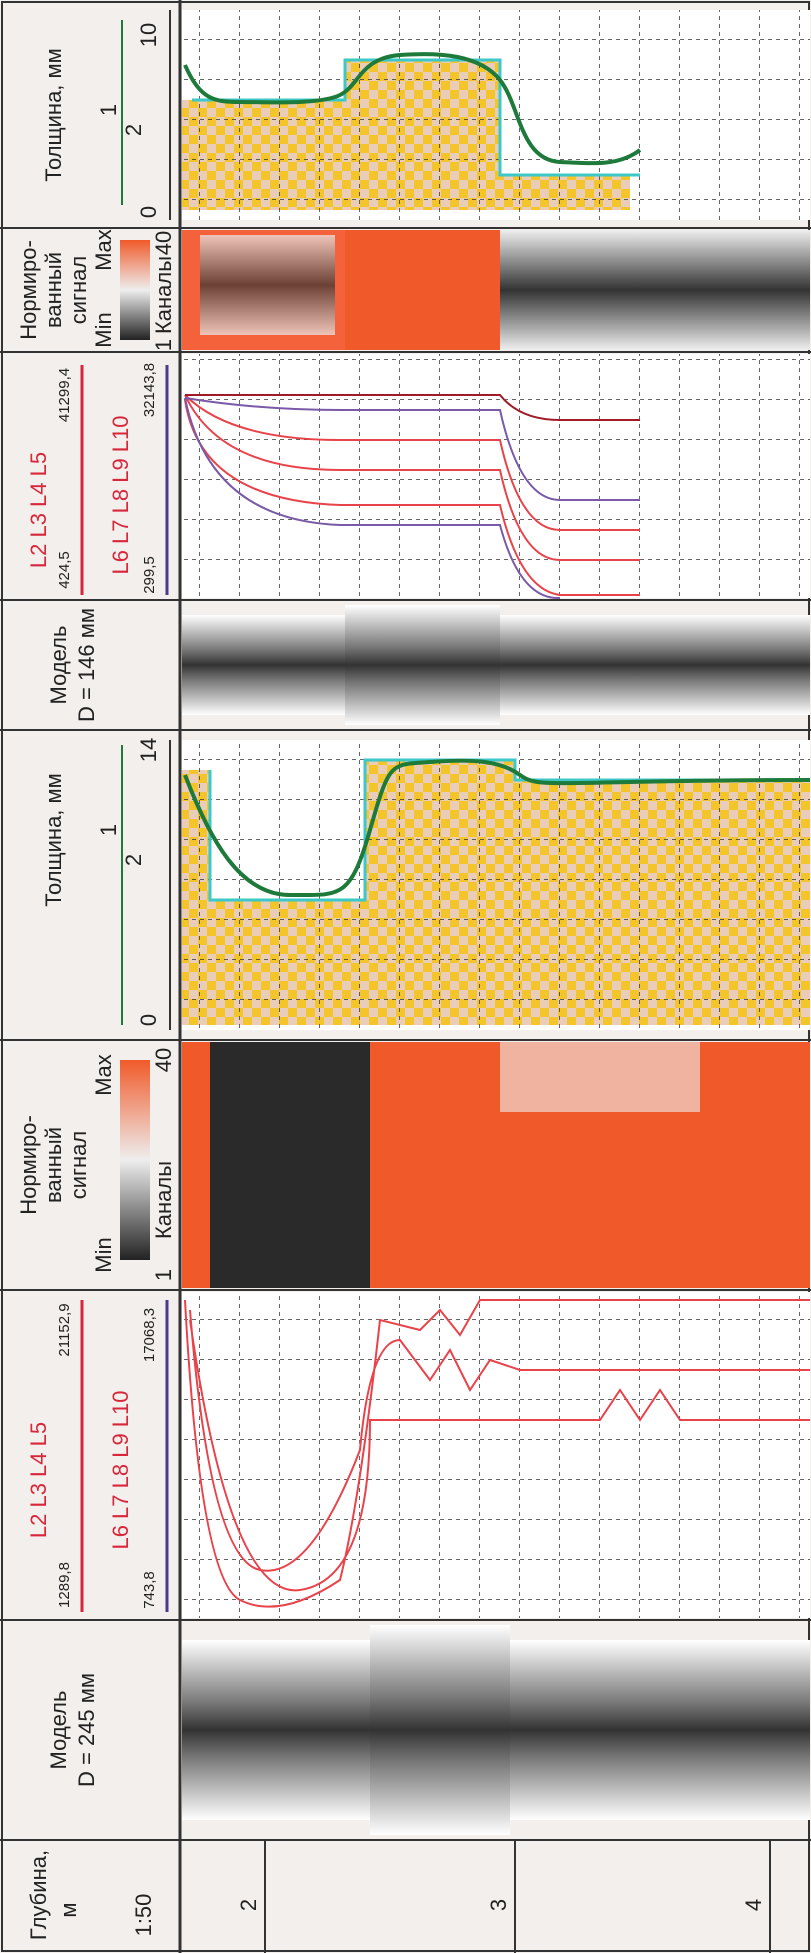  Describe the element at coordinates (64, 1329) in the screenshot. I see `curves-group1-max: 21152,9` at that location.